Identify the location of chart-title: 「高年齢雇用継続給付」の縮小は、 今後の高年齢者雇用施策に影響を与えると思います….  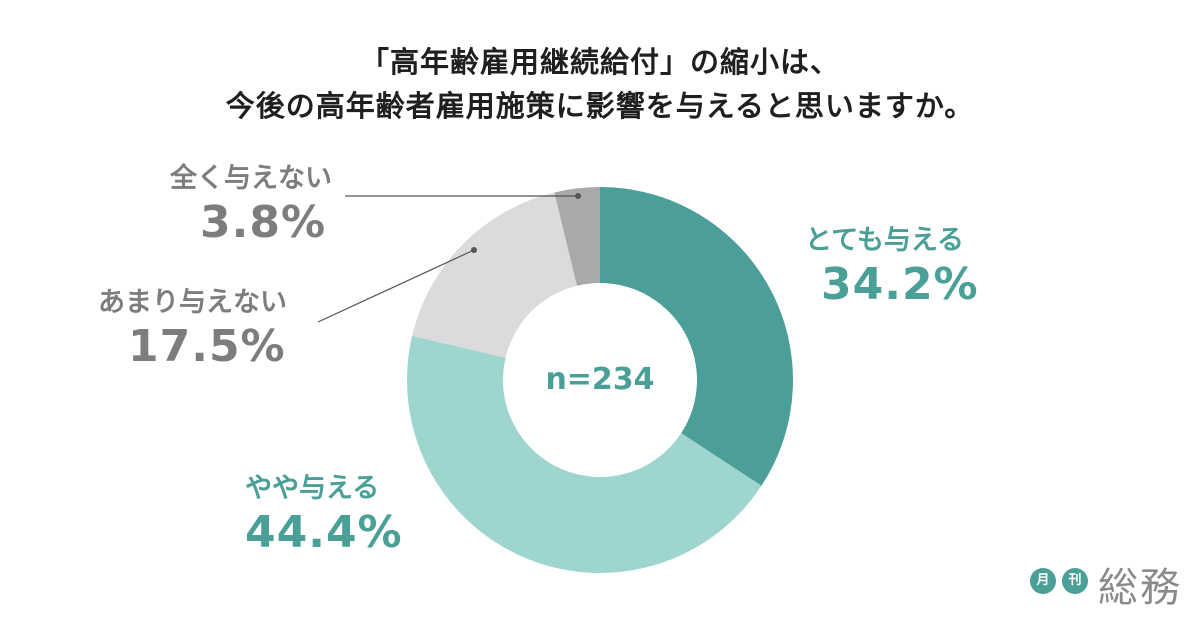
(600, 84).